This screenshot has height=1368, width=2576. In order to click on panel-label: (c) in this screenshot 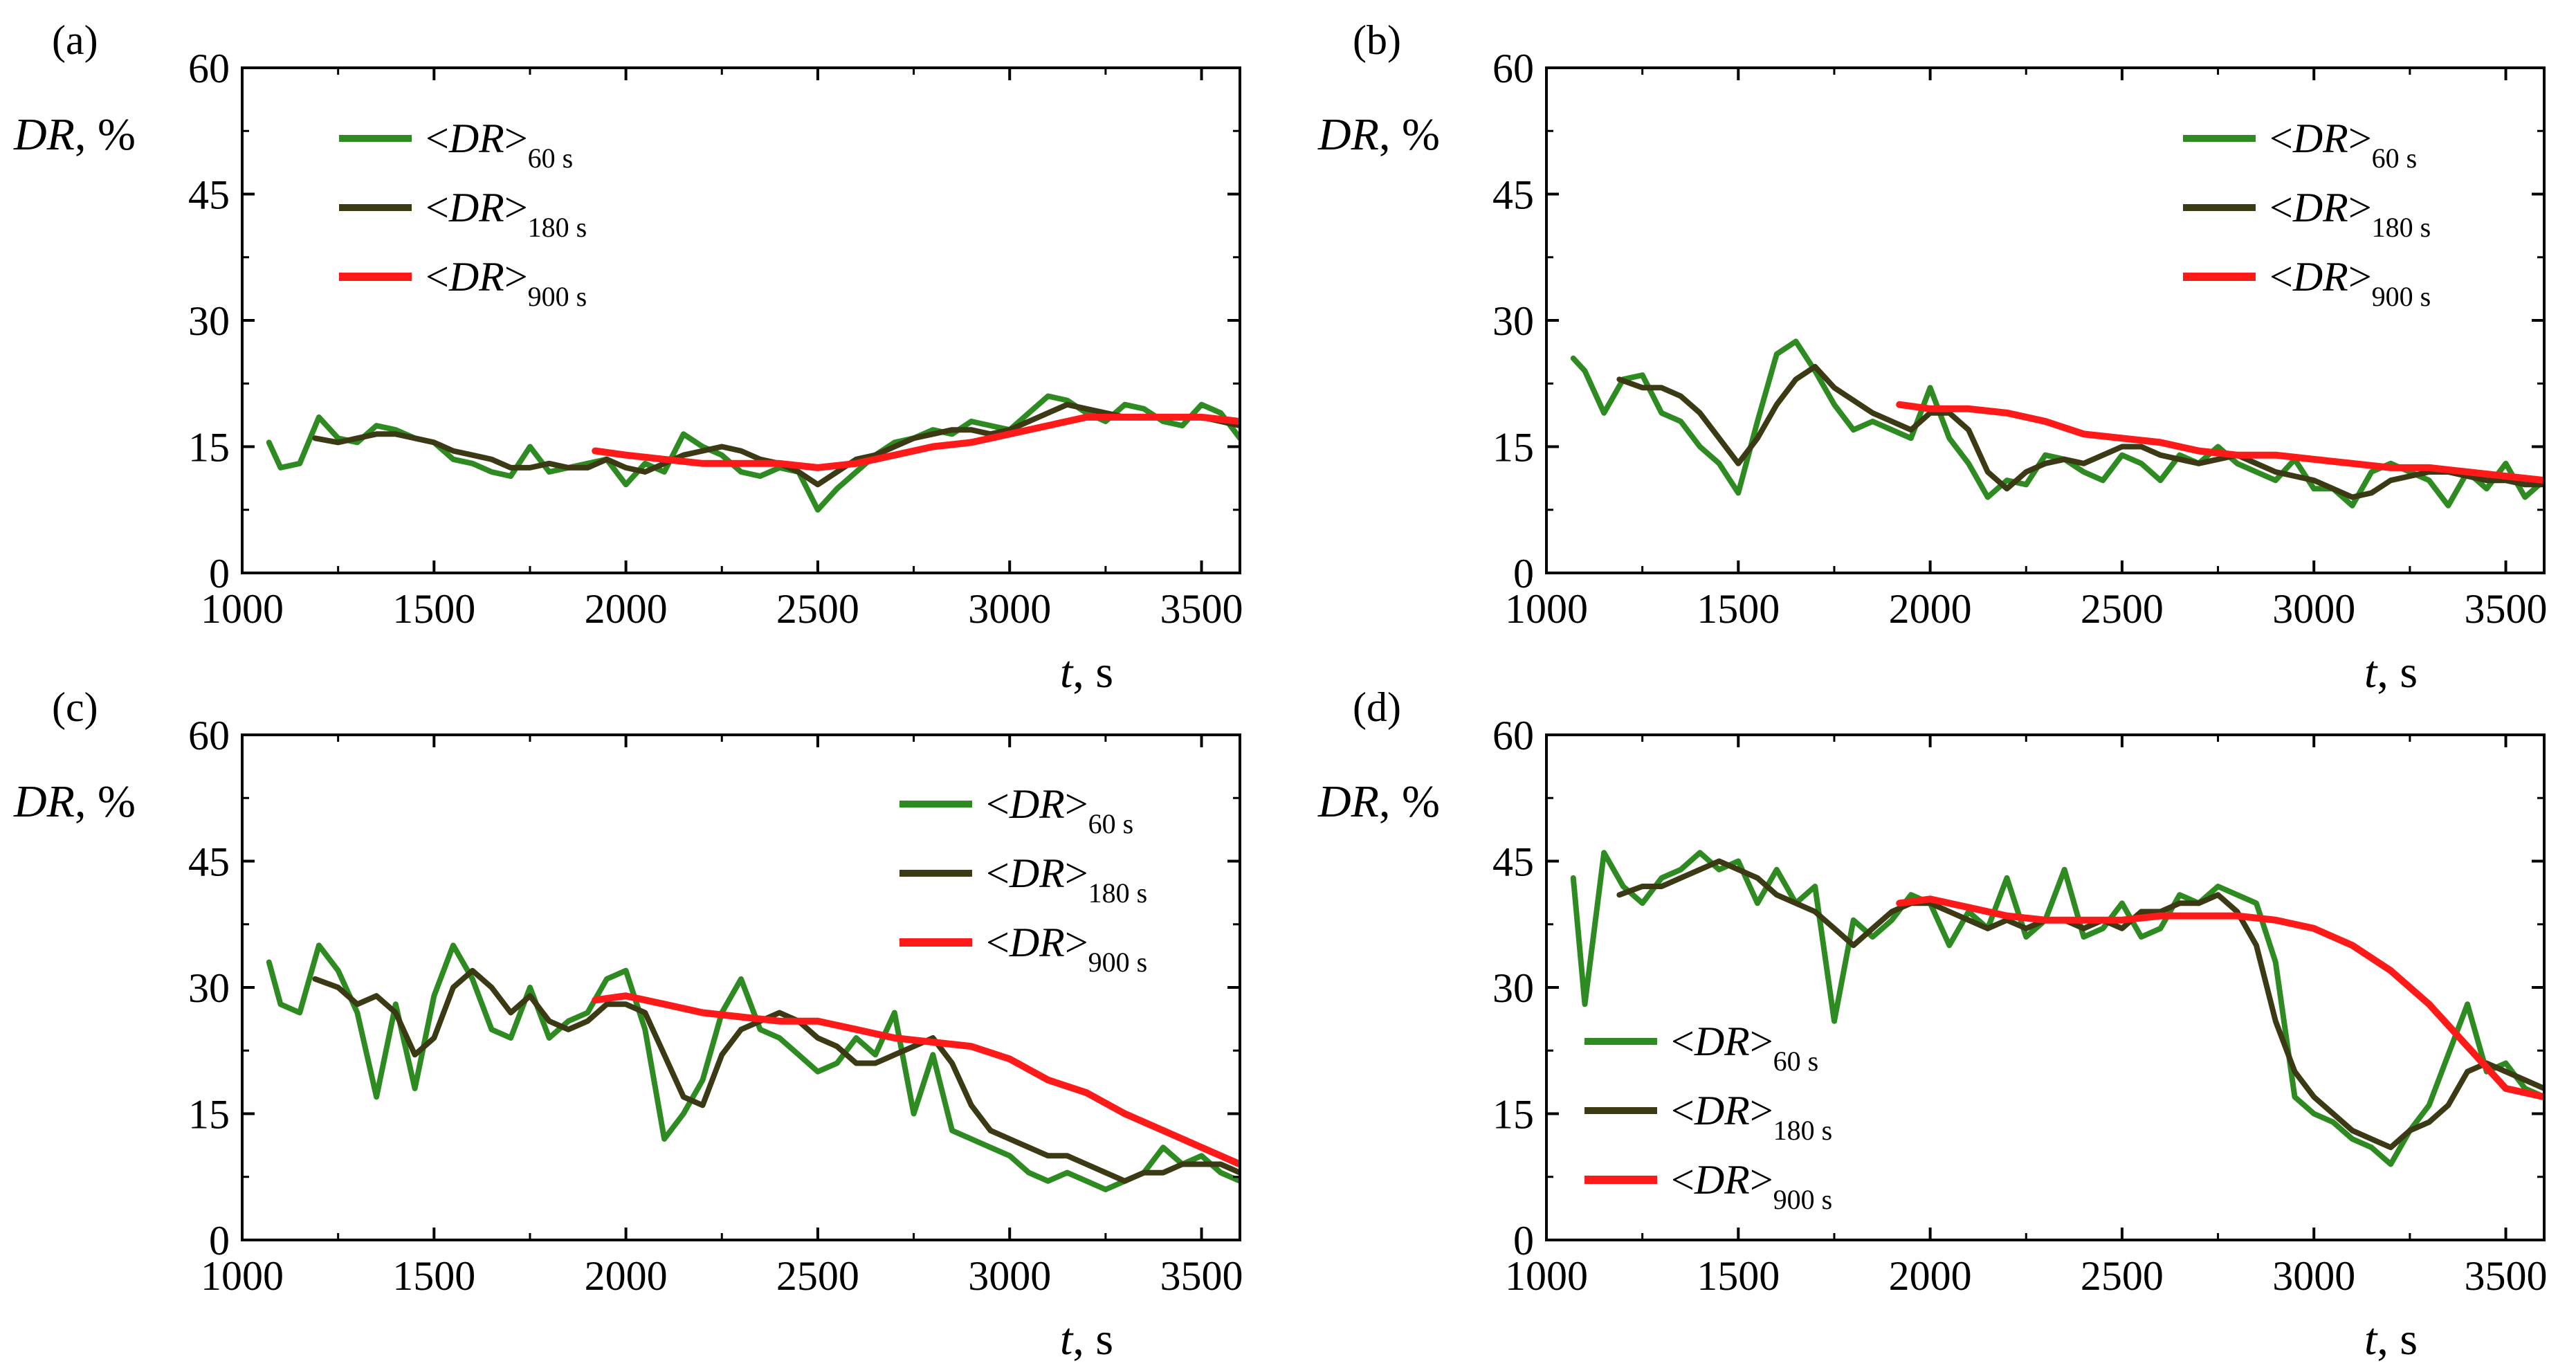, I will do `click(75, 707)`.